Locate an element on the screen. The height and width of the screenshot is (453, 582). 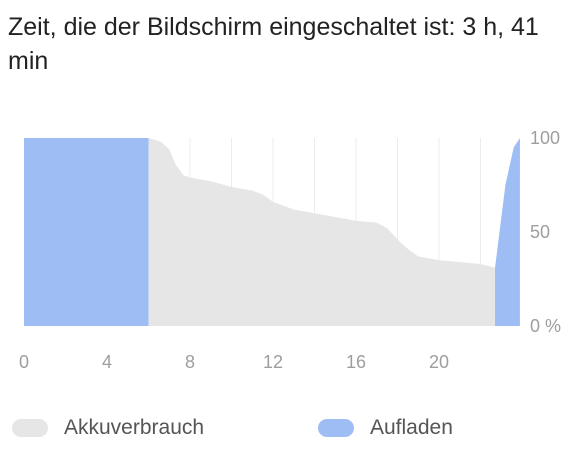
y-tick-label: 0 % is located at coordinates (545, 326).